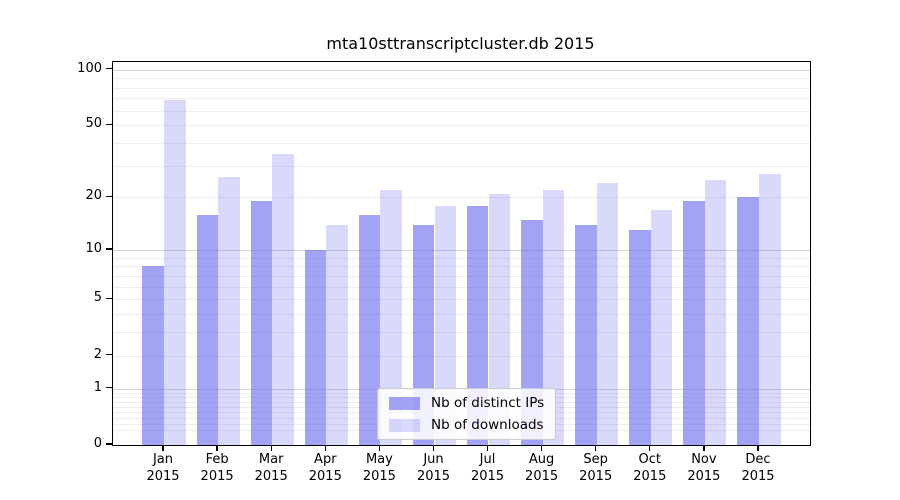 Image resolution: width=900 pixels, height=500 pixels. Describe the element at coordinates (596, 468) in the screenshot. I see `x-tick-label-sep: Sep 2015` at that location.